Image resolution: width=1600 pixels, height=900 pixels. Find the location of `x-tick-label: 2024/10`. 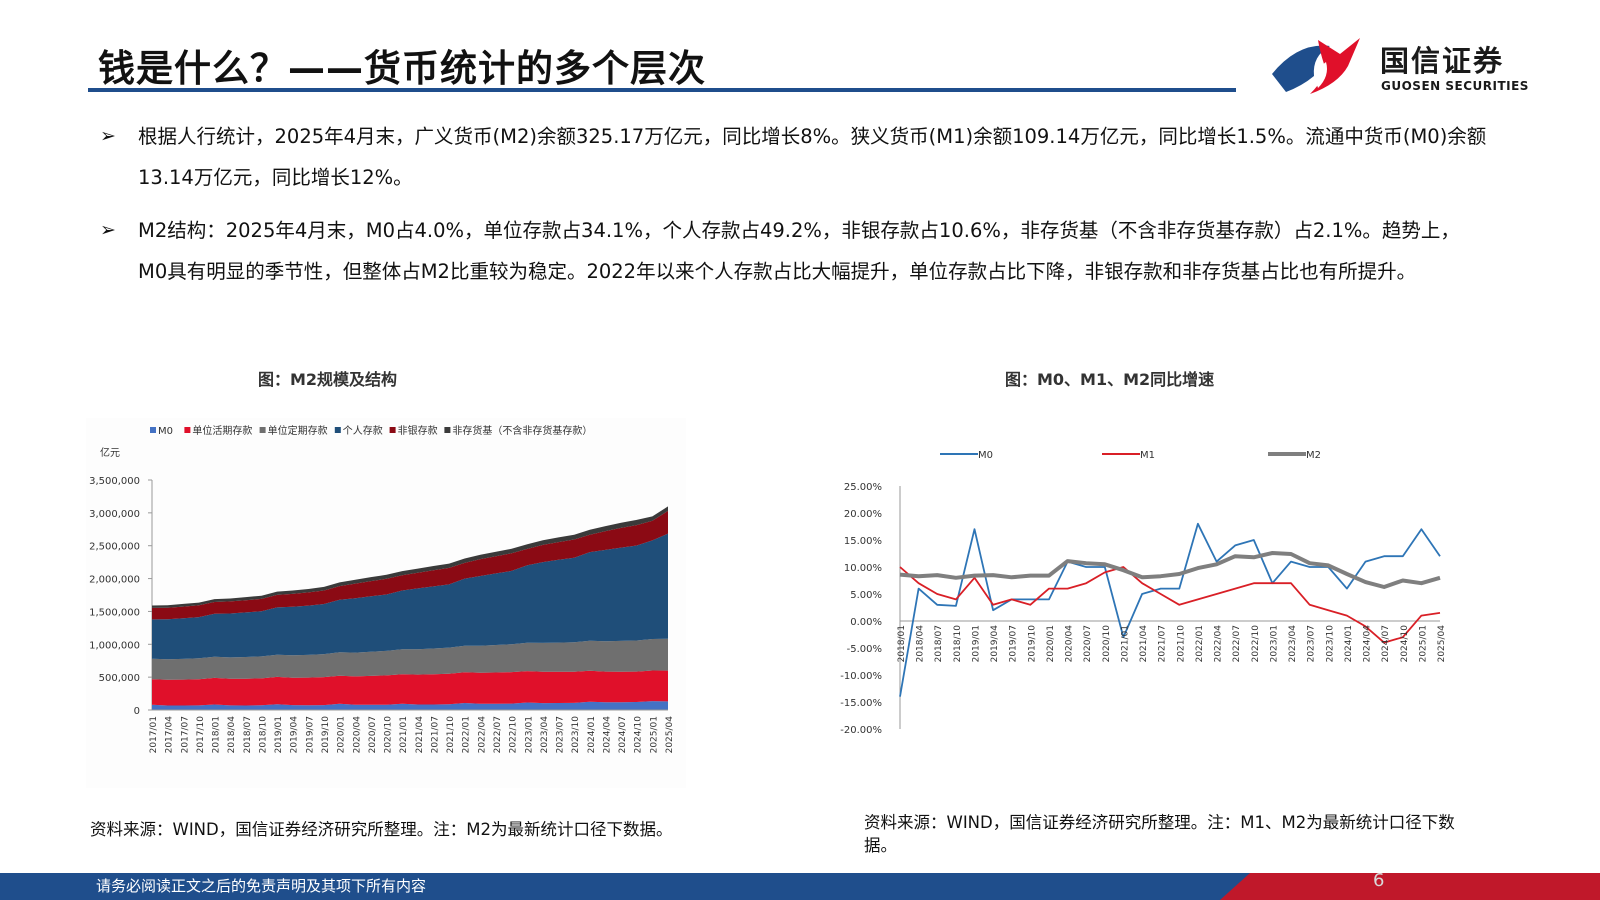

x-tick-label: 2024/10 is located at coordinates (639, 735).